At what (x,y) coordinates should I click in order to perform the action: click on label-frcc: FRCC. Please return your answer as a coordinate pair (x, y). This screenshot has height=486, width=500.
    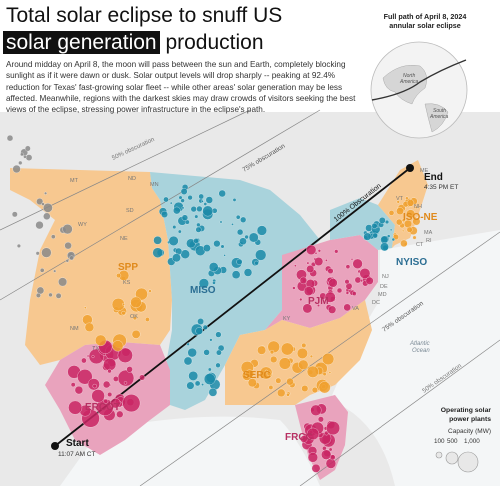
    Looking at the image, I should click on (299, 437).